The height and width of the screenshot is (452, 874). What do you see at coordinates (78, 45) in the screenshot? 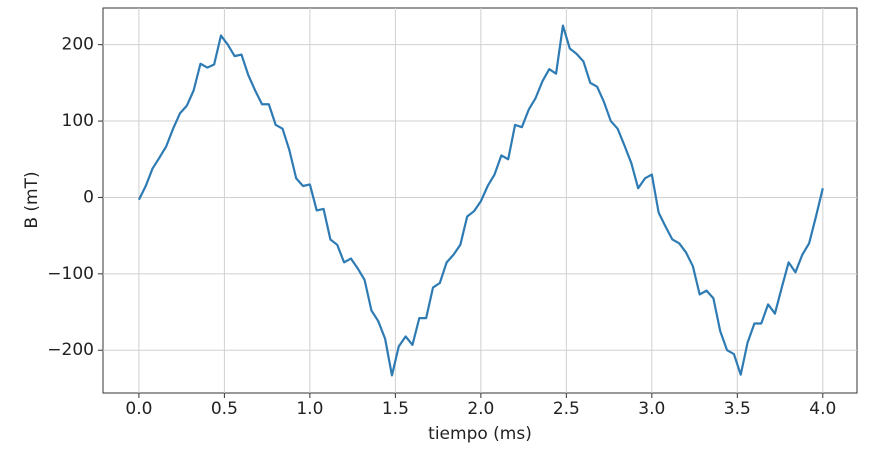
I see `y-tick-label: 200` at bounding box center [78, 45].